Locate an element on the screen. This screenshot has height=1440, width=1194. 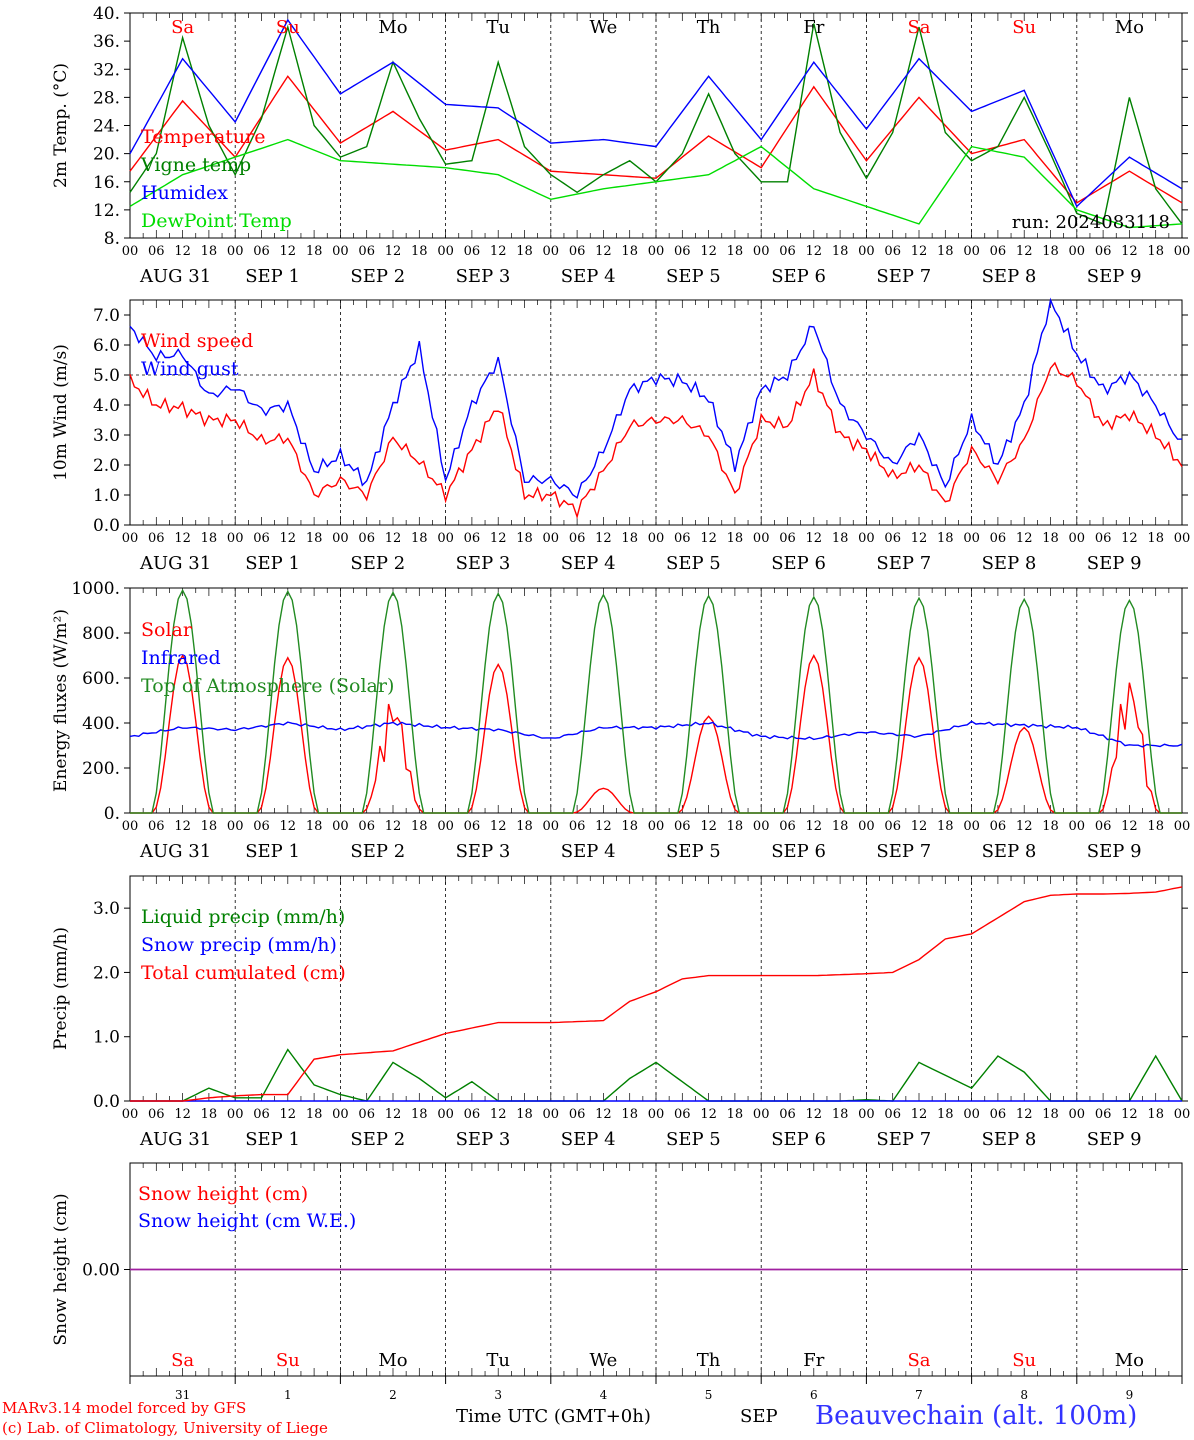
y-tick-label: 40. is located at coordinates (106, 14).